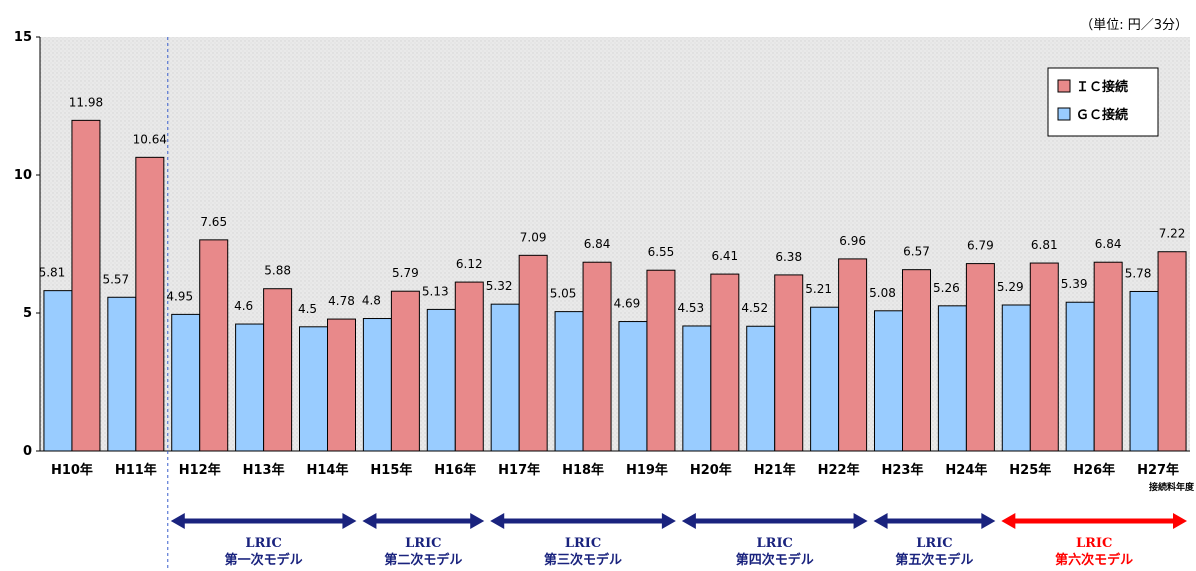 This screenshot has height=571, width=1196. I want to click on data-label-ic-3: 5.88, so click(277, 271).